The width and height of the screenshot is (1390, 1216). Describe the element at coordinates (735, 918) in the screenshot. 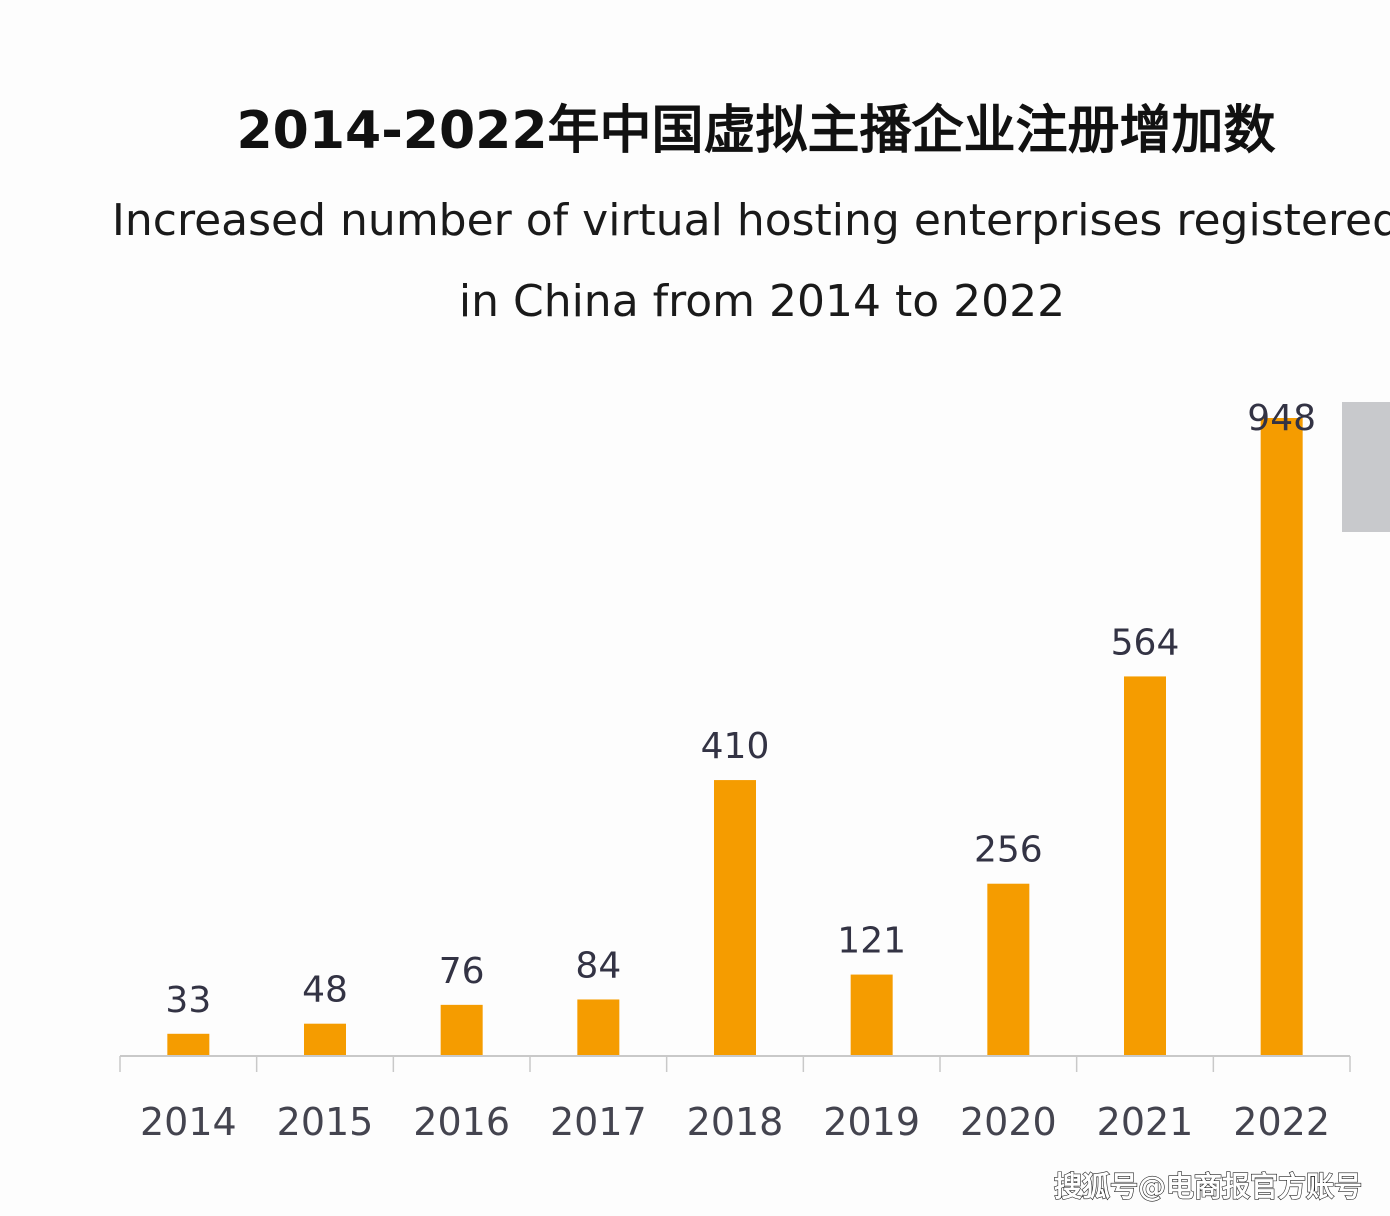

I see `bar-2018` at that location.